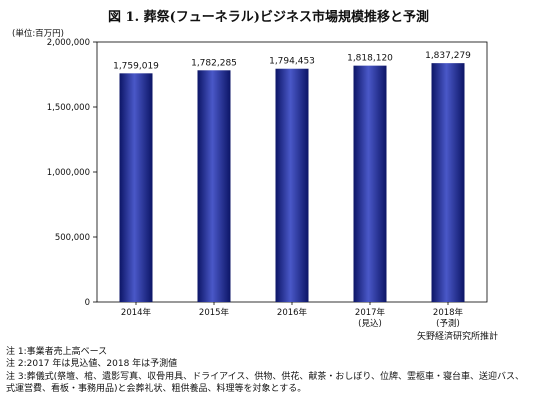  Describe the element at coordinates (72, 238) in the screenshot. I see `y-tick-label: 500,000` at that location.